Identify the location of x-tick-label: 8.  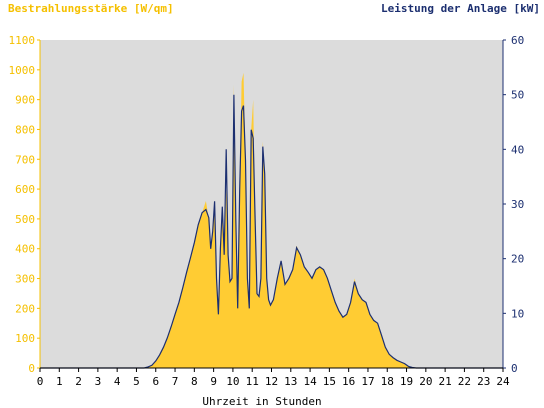
(194, 381).